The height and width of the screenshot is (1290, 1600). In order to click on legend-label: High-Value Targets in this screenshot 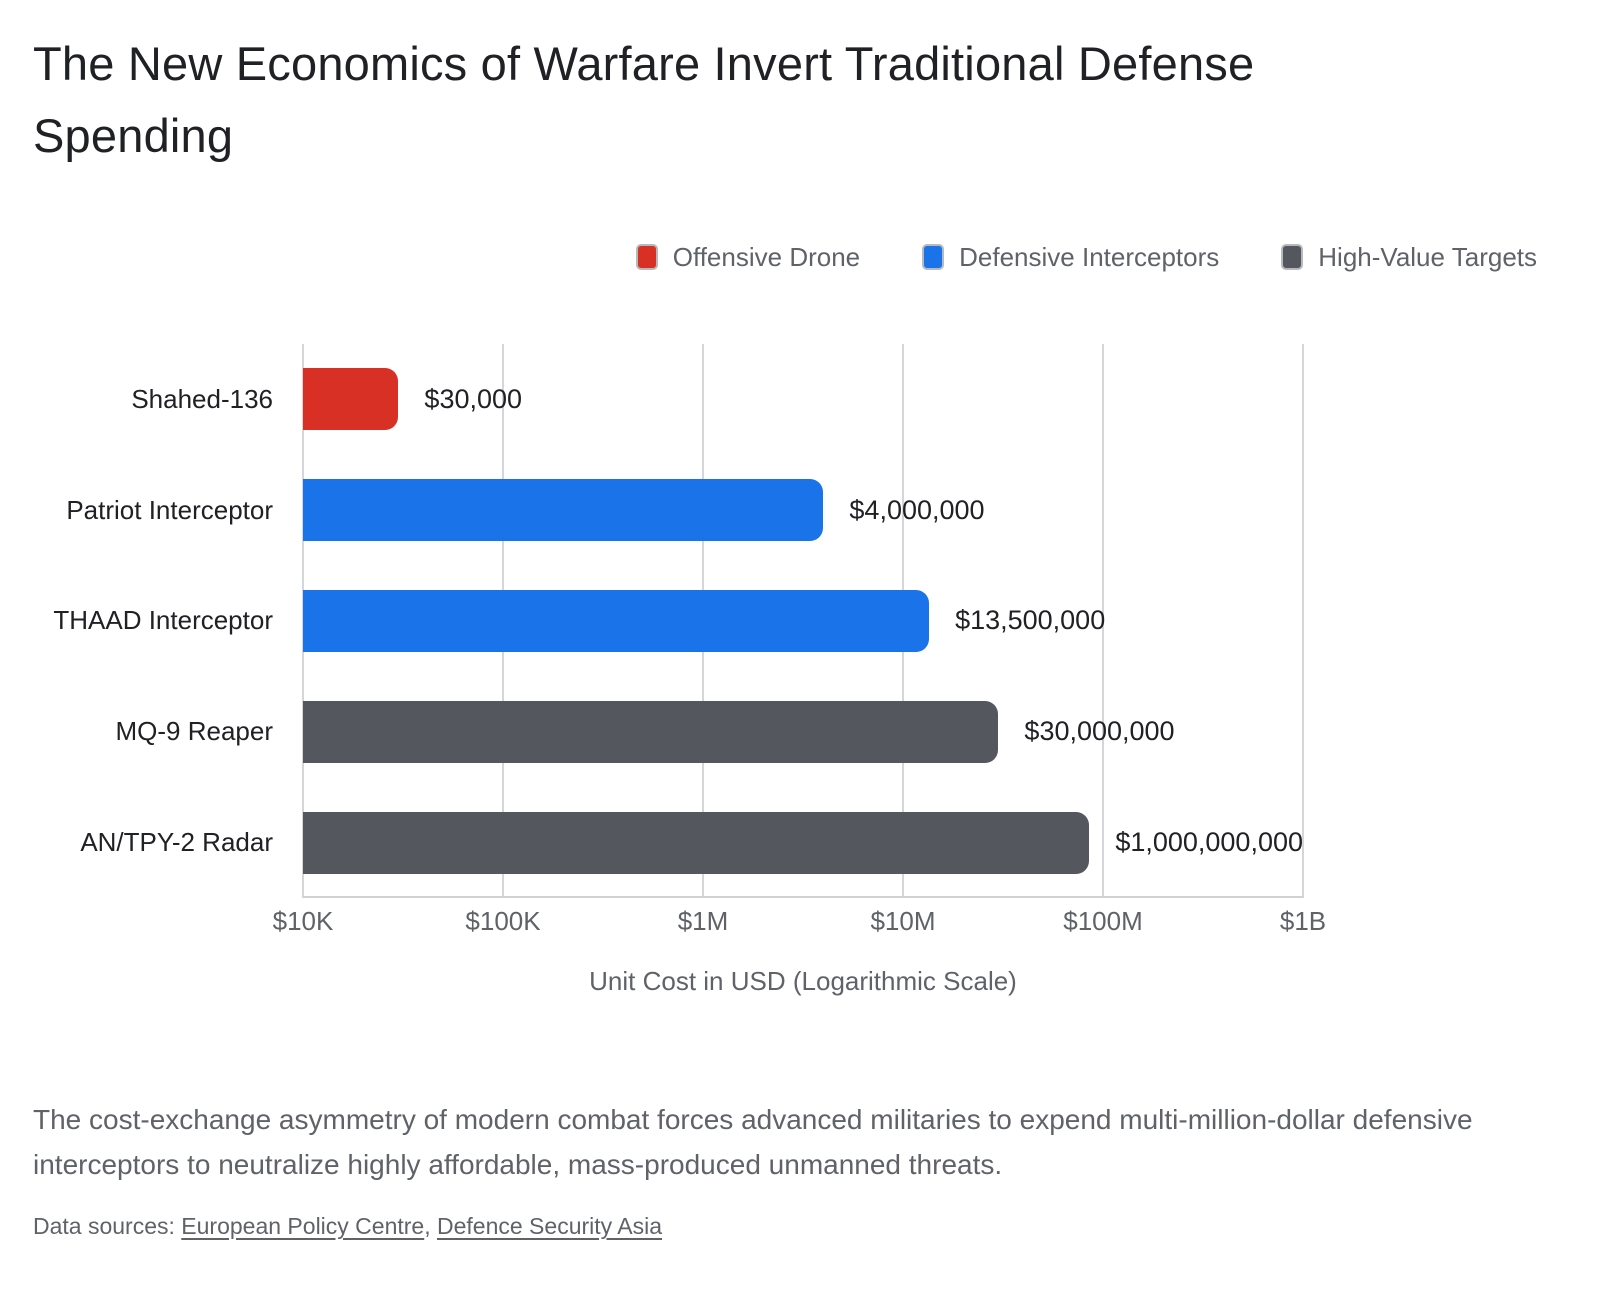, I will do `click(1427, 256)`.